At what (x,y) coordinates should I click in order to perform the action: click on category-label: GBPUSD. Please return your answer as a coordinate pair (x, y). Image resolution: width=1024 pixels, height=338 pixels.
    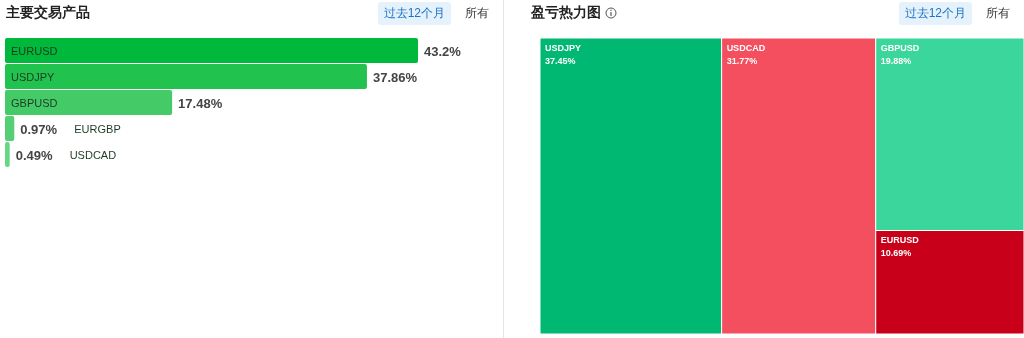
    Looking at the image, I should click on (900, 48).